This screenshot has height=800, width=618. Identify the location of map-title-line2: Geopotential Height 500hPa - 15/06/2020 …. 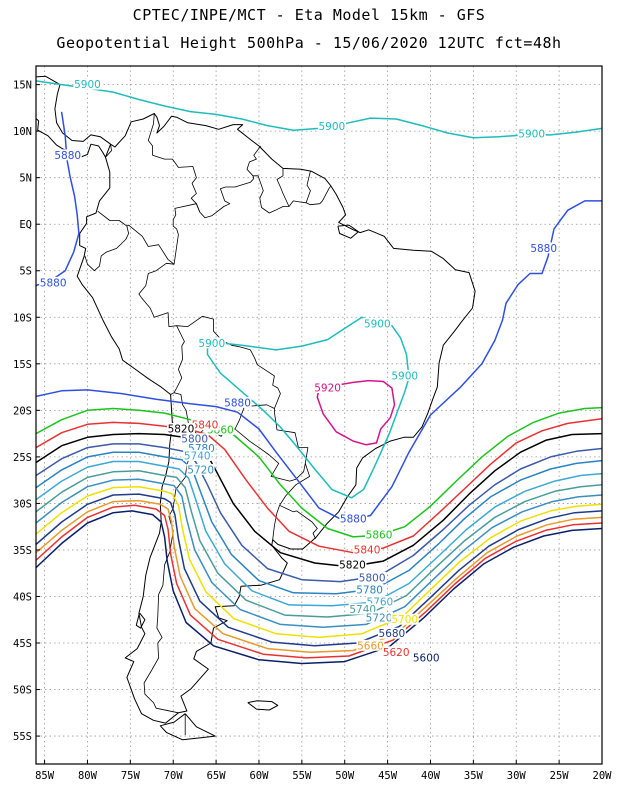
(309, 43).